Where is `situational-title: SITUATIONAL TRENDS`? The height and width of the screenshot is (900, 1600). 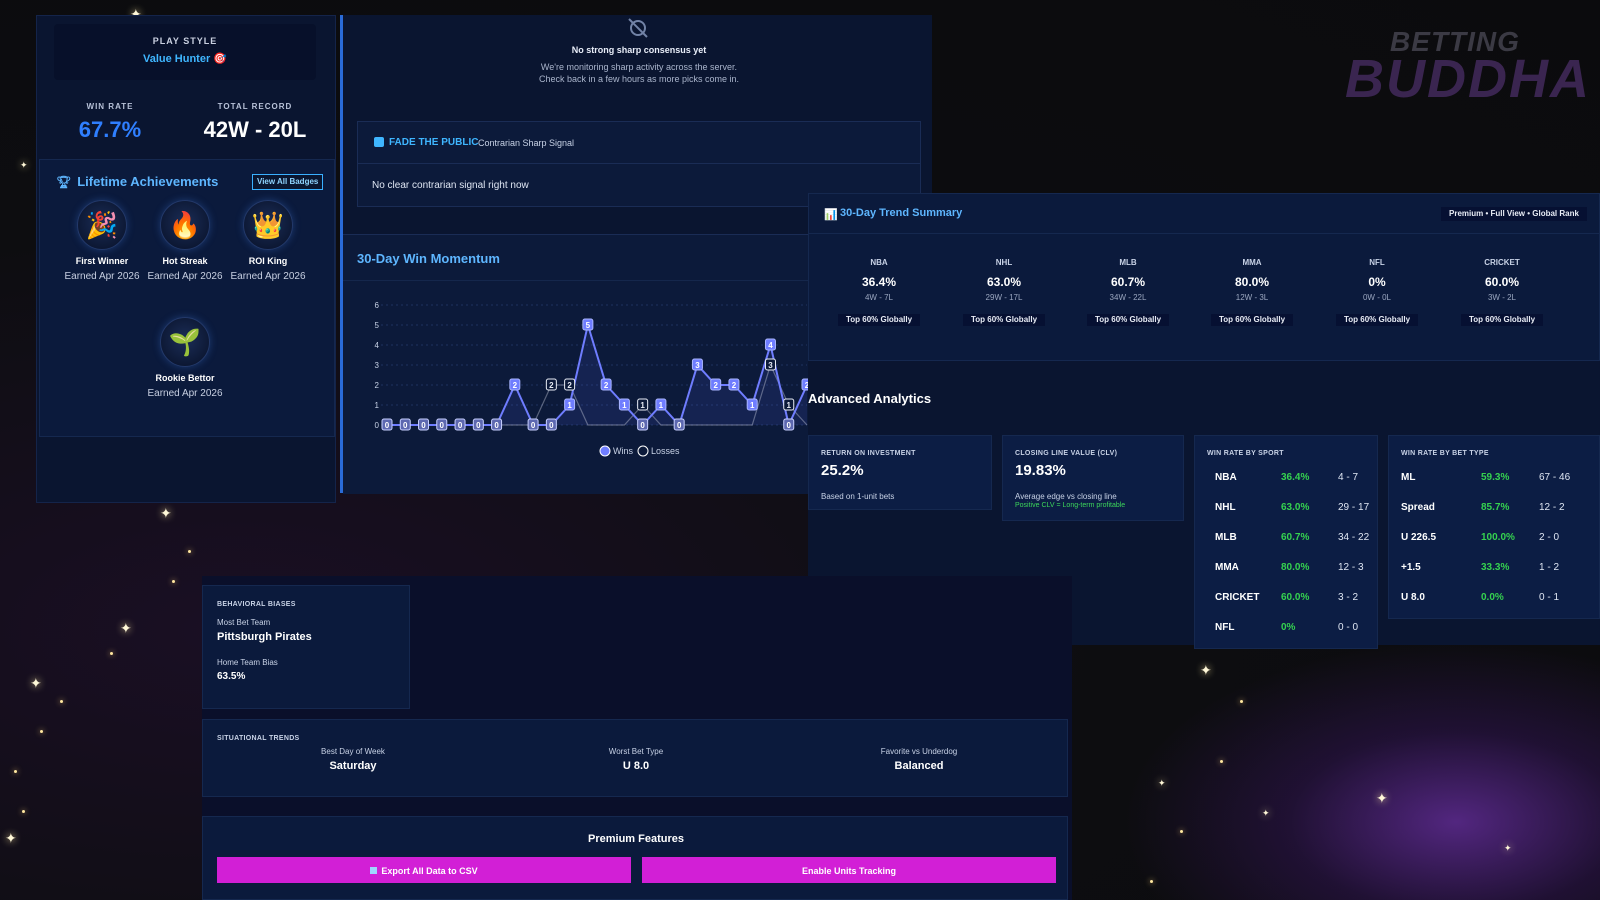
situational-title: SITUATIONAL TRENDS is located at coordinates (258, 738).